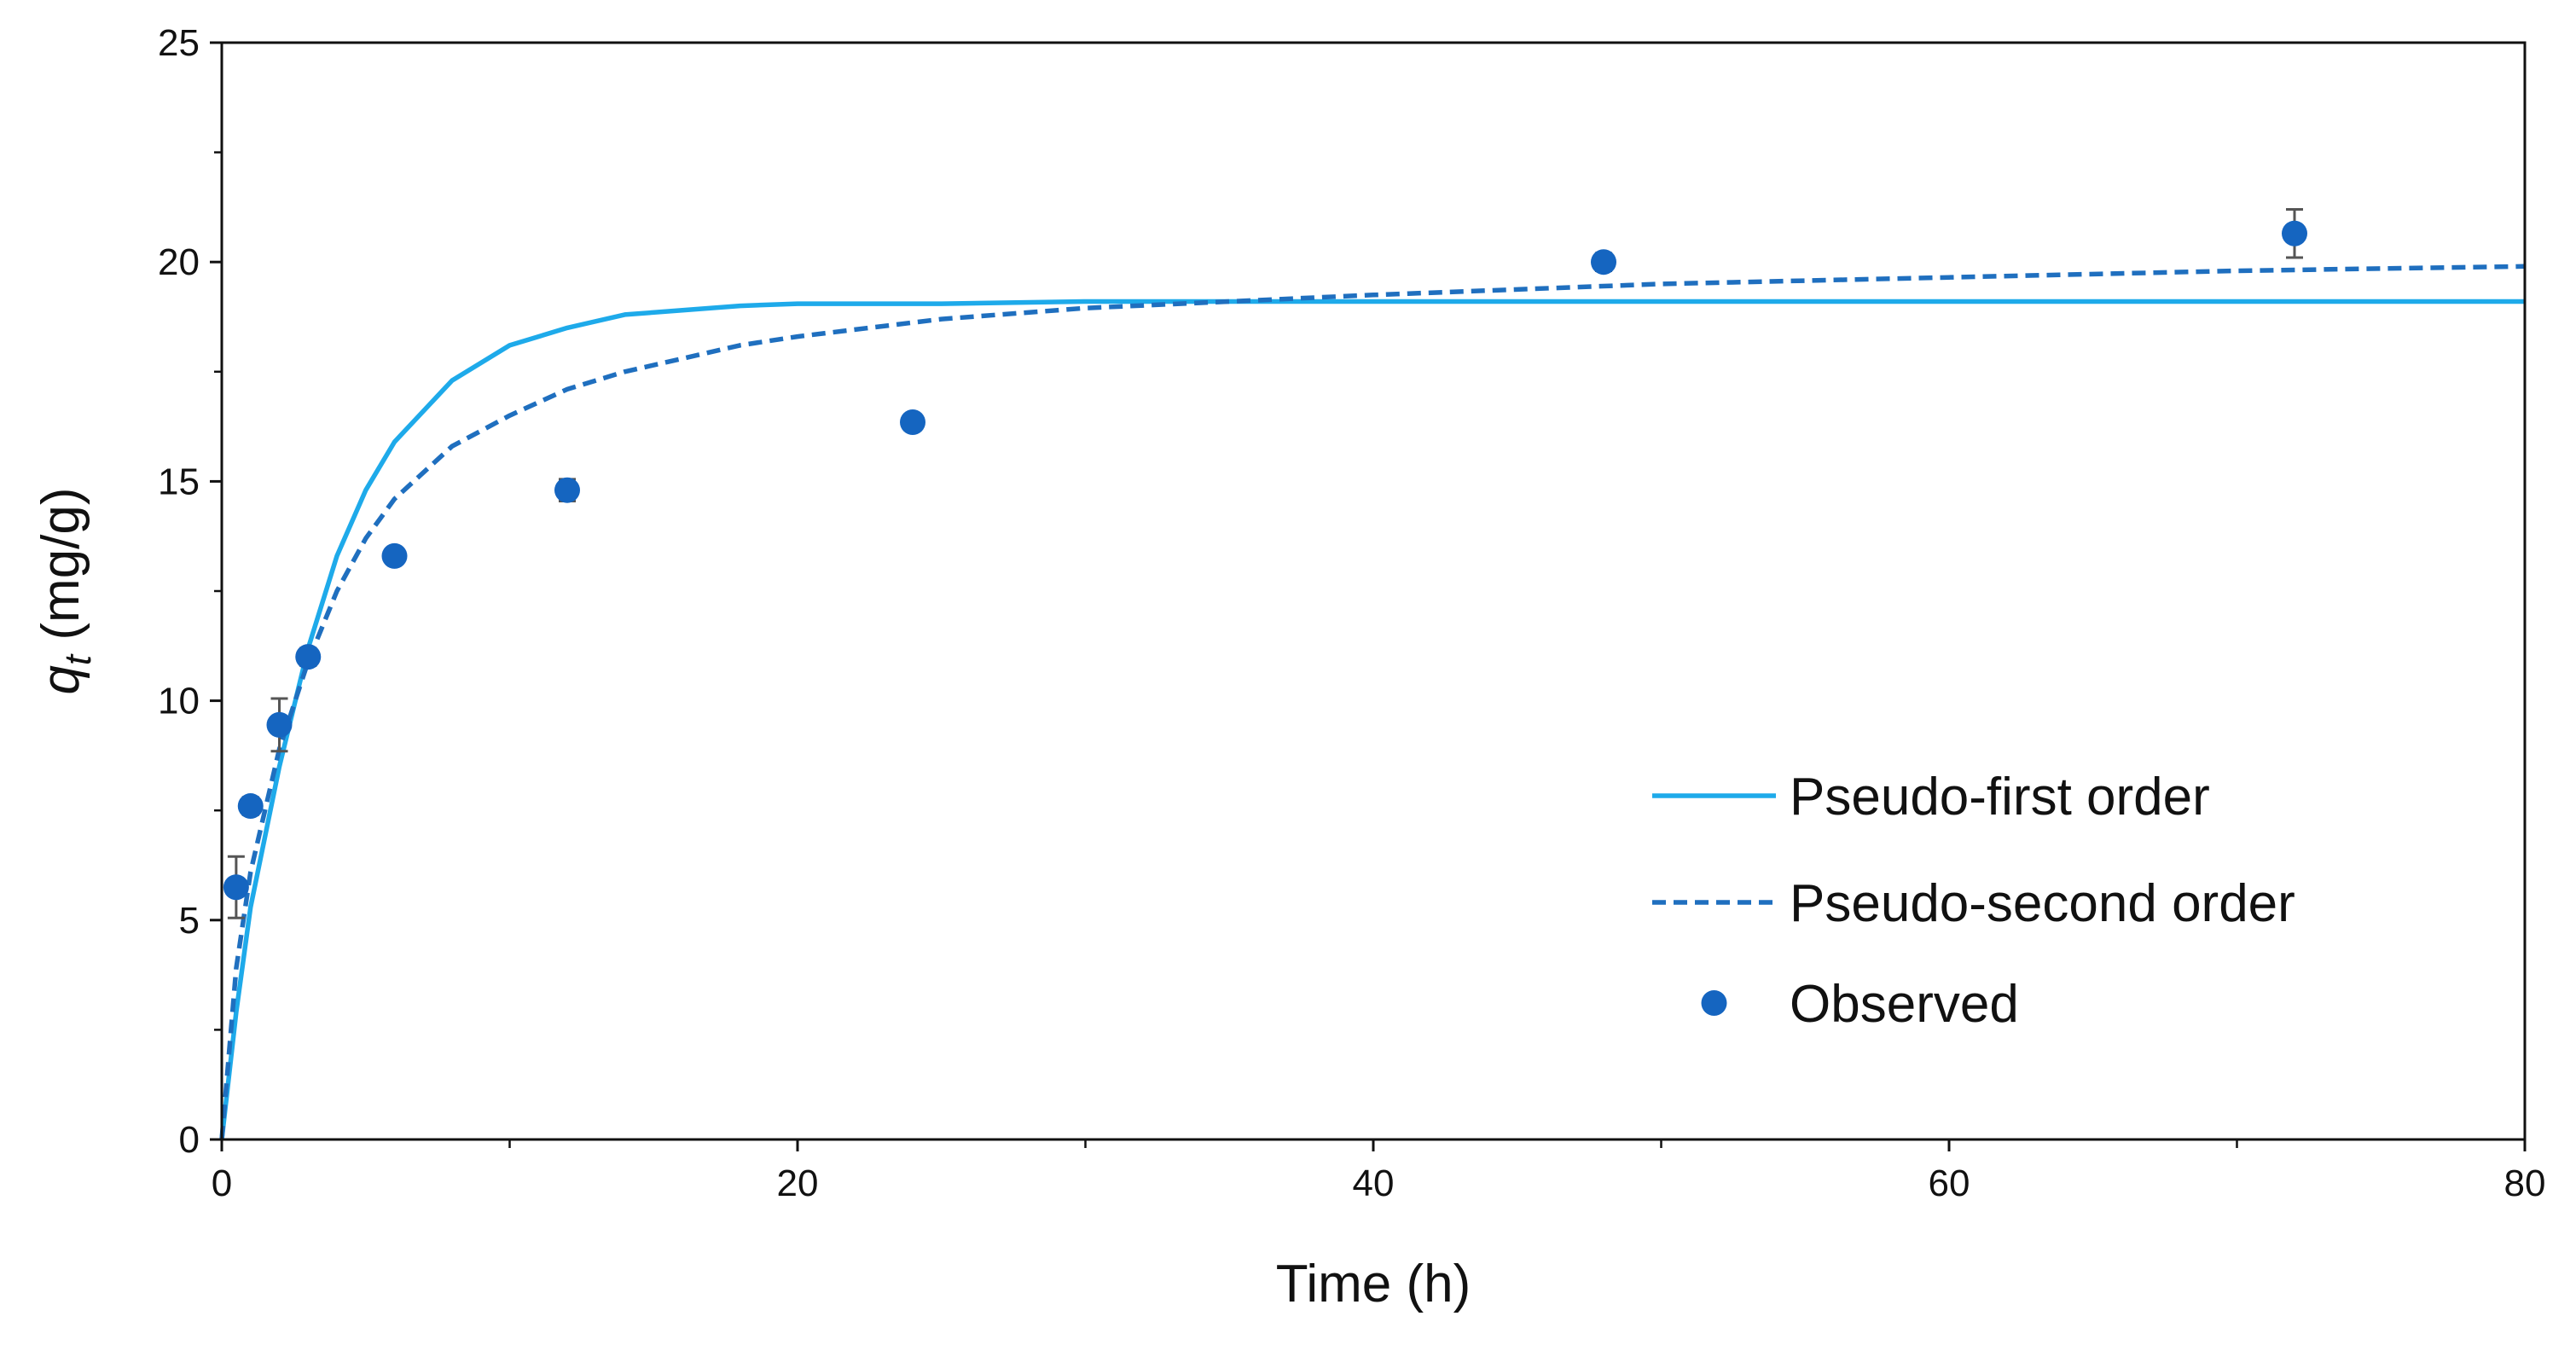  I want to click on y-tick-label: 20, so click(179, 262).